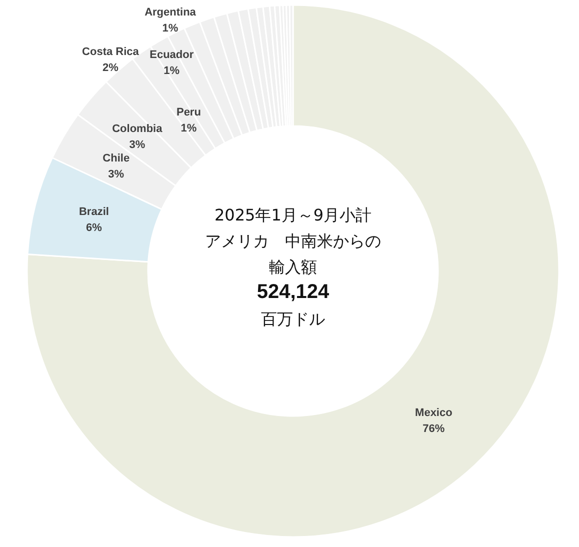 The image size is (579, 547). Describe the element at coordinates (293, 254) in the screenshot. I see `text: アメリカ 中南米からの輸入額` at that location.